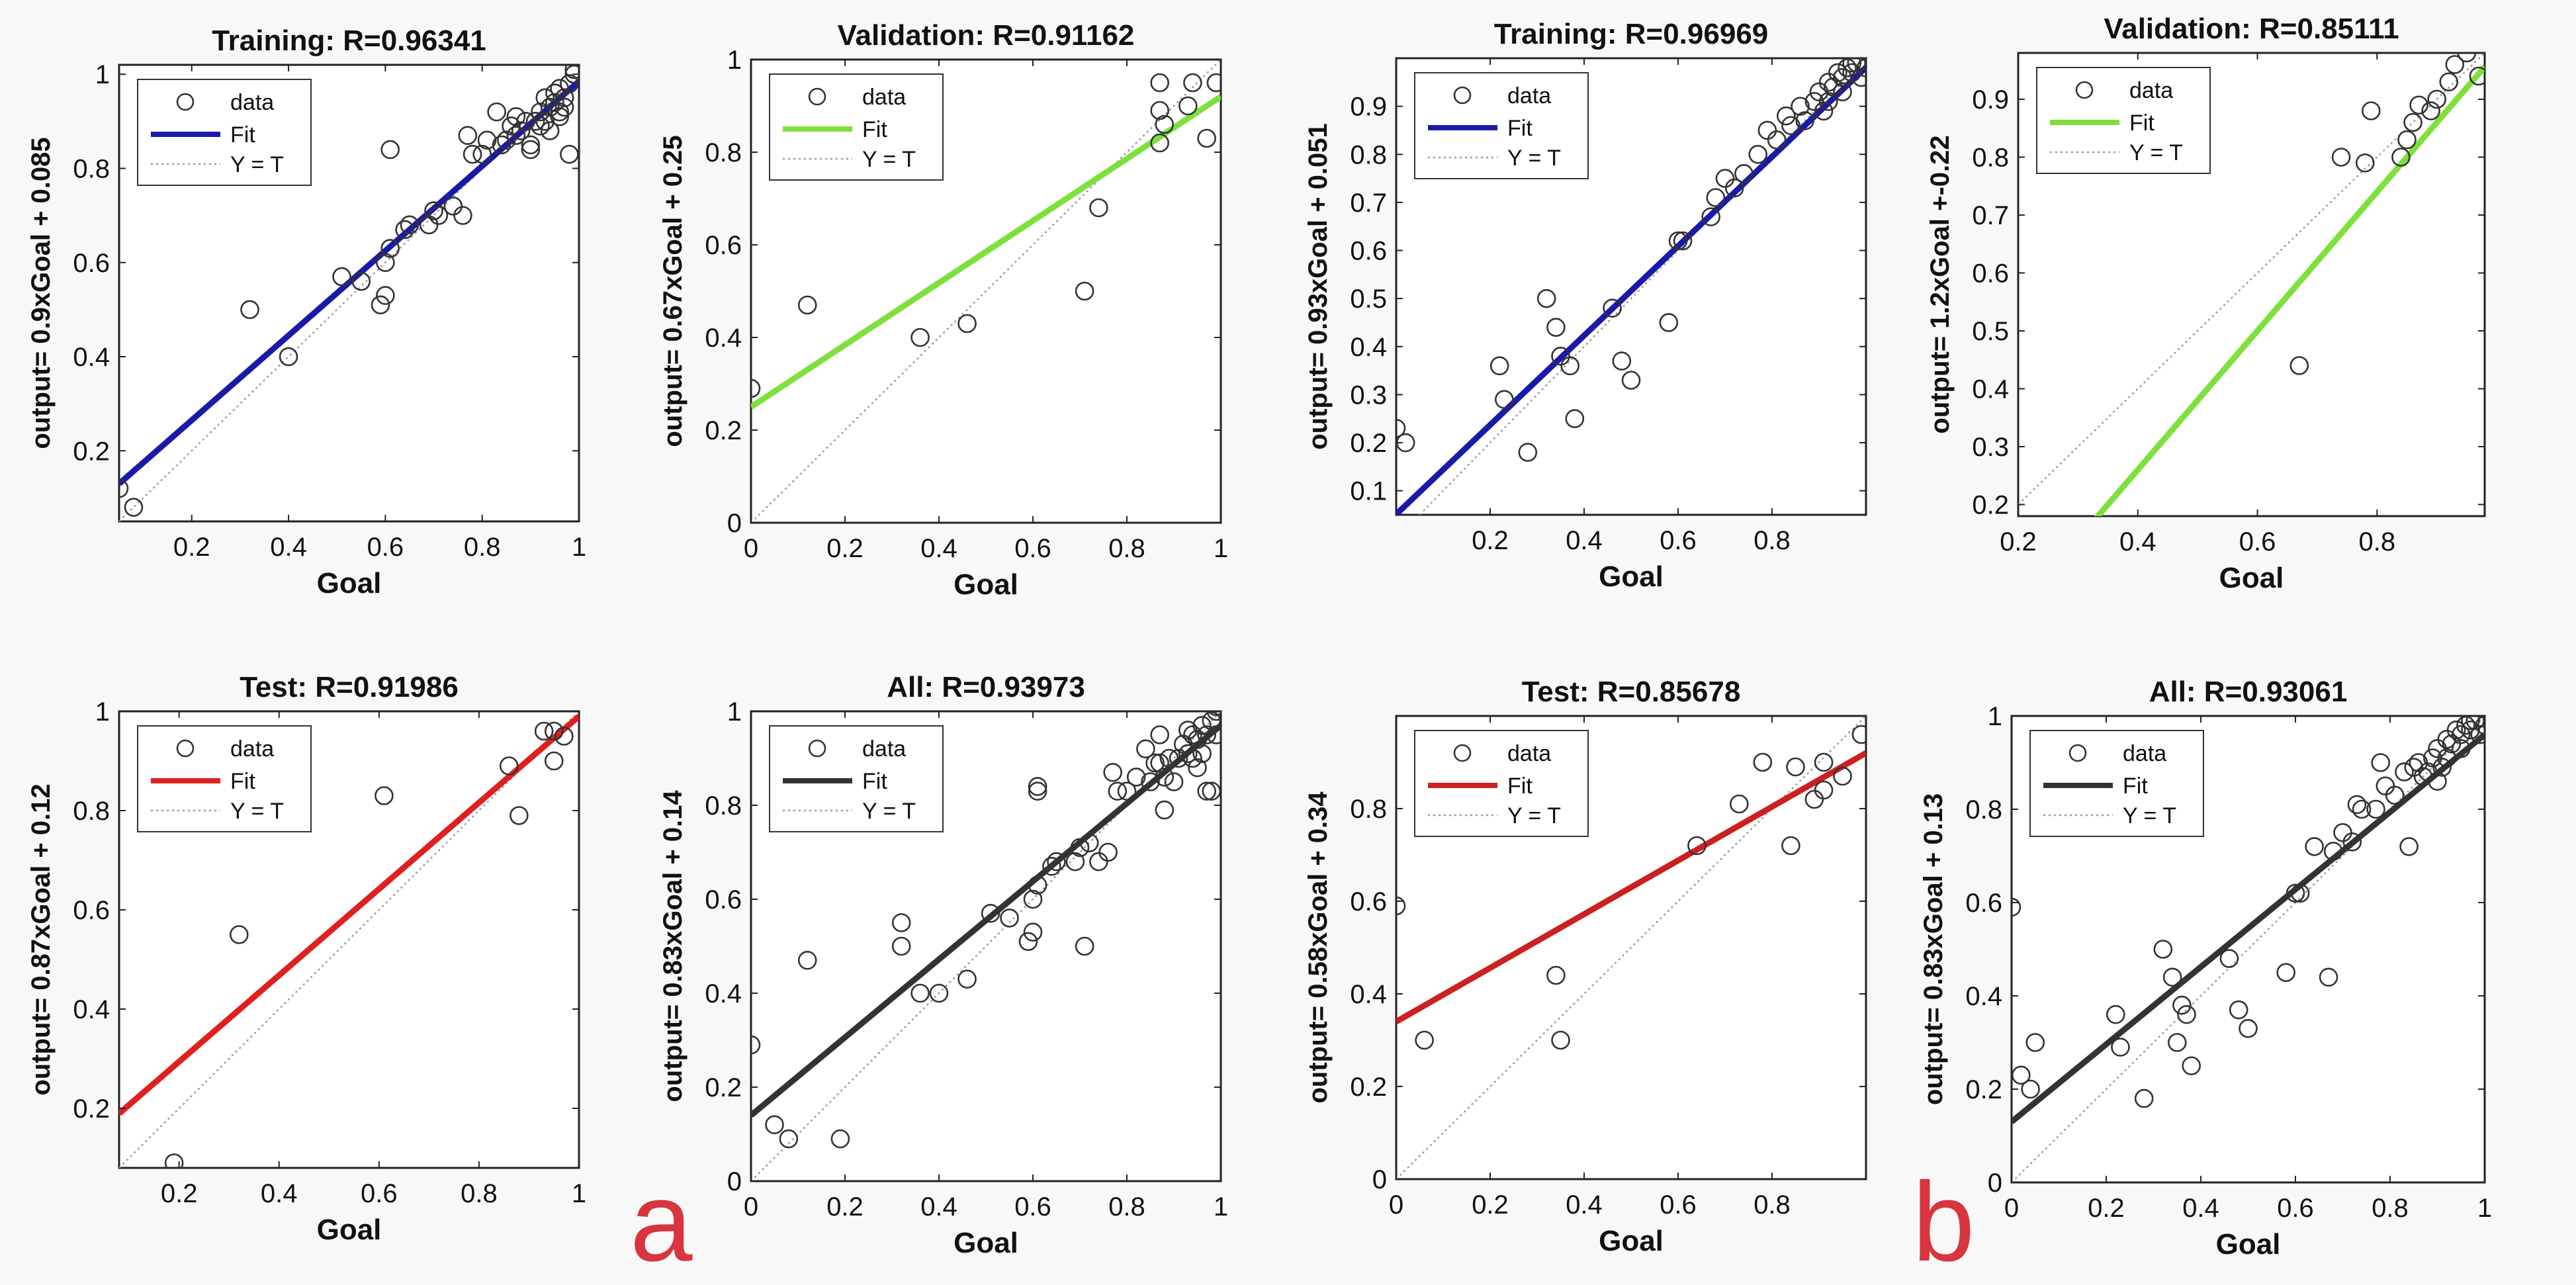 The image size is (2576, 1285). I want to click on legend-data-label: data, so click(252, 102).